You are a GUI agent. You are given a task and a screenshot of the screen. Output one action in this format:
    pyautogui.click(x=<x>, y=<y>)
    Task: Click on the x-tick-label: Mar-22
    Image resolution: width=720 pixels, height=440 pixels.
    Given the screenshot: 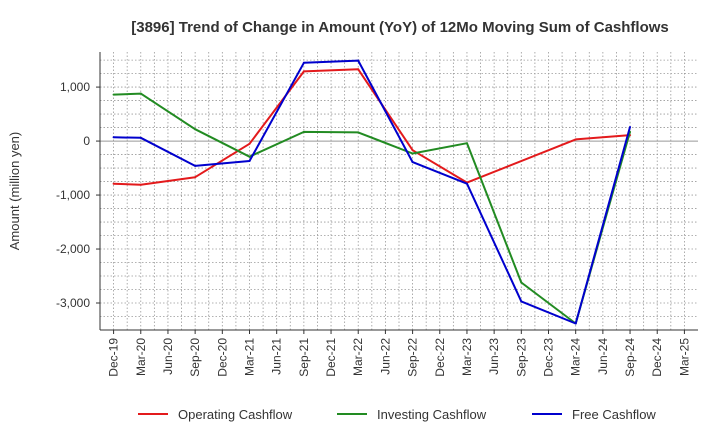 What is the action you would take?
    pyautogui.click(x=358, y=357)
    